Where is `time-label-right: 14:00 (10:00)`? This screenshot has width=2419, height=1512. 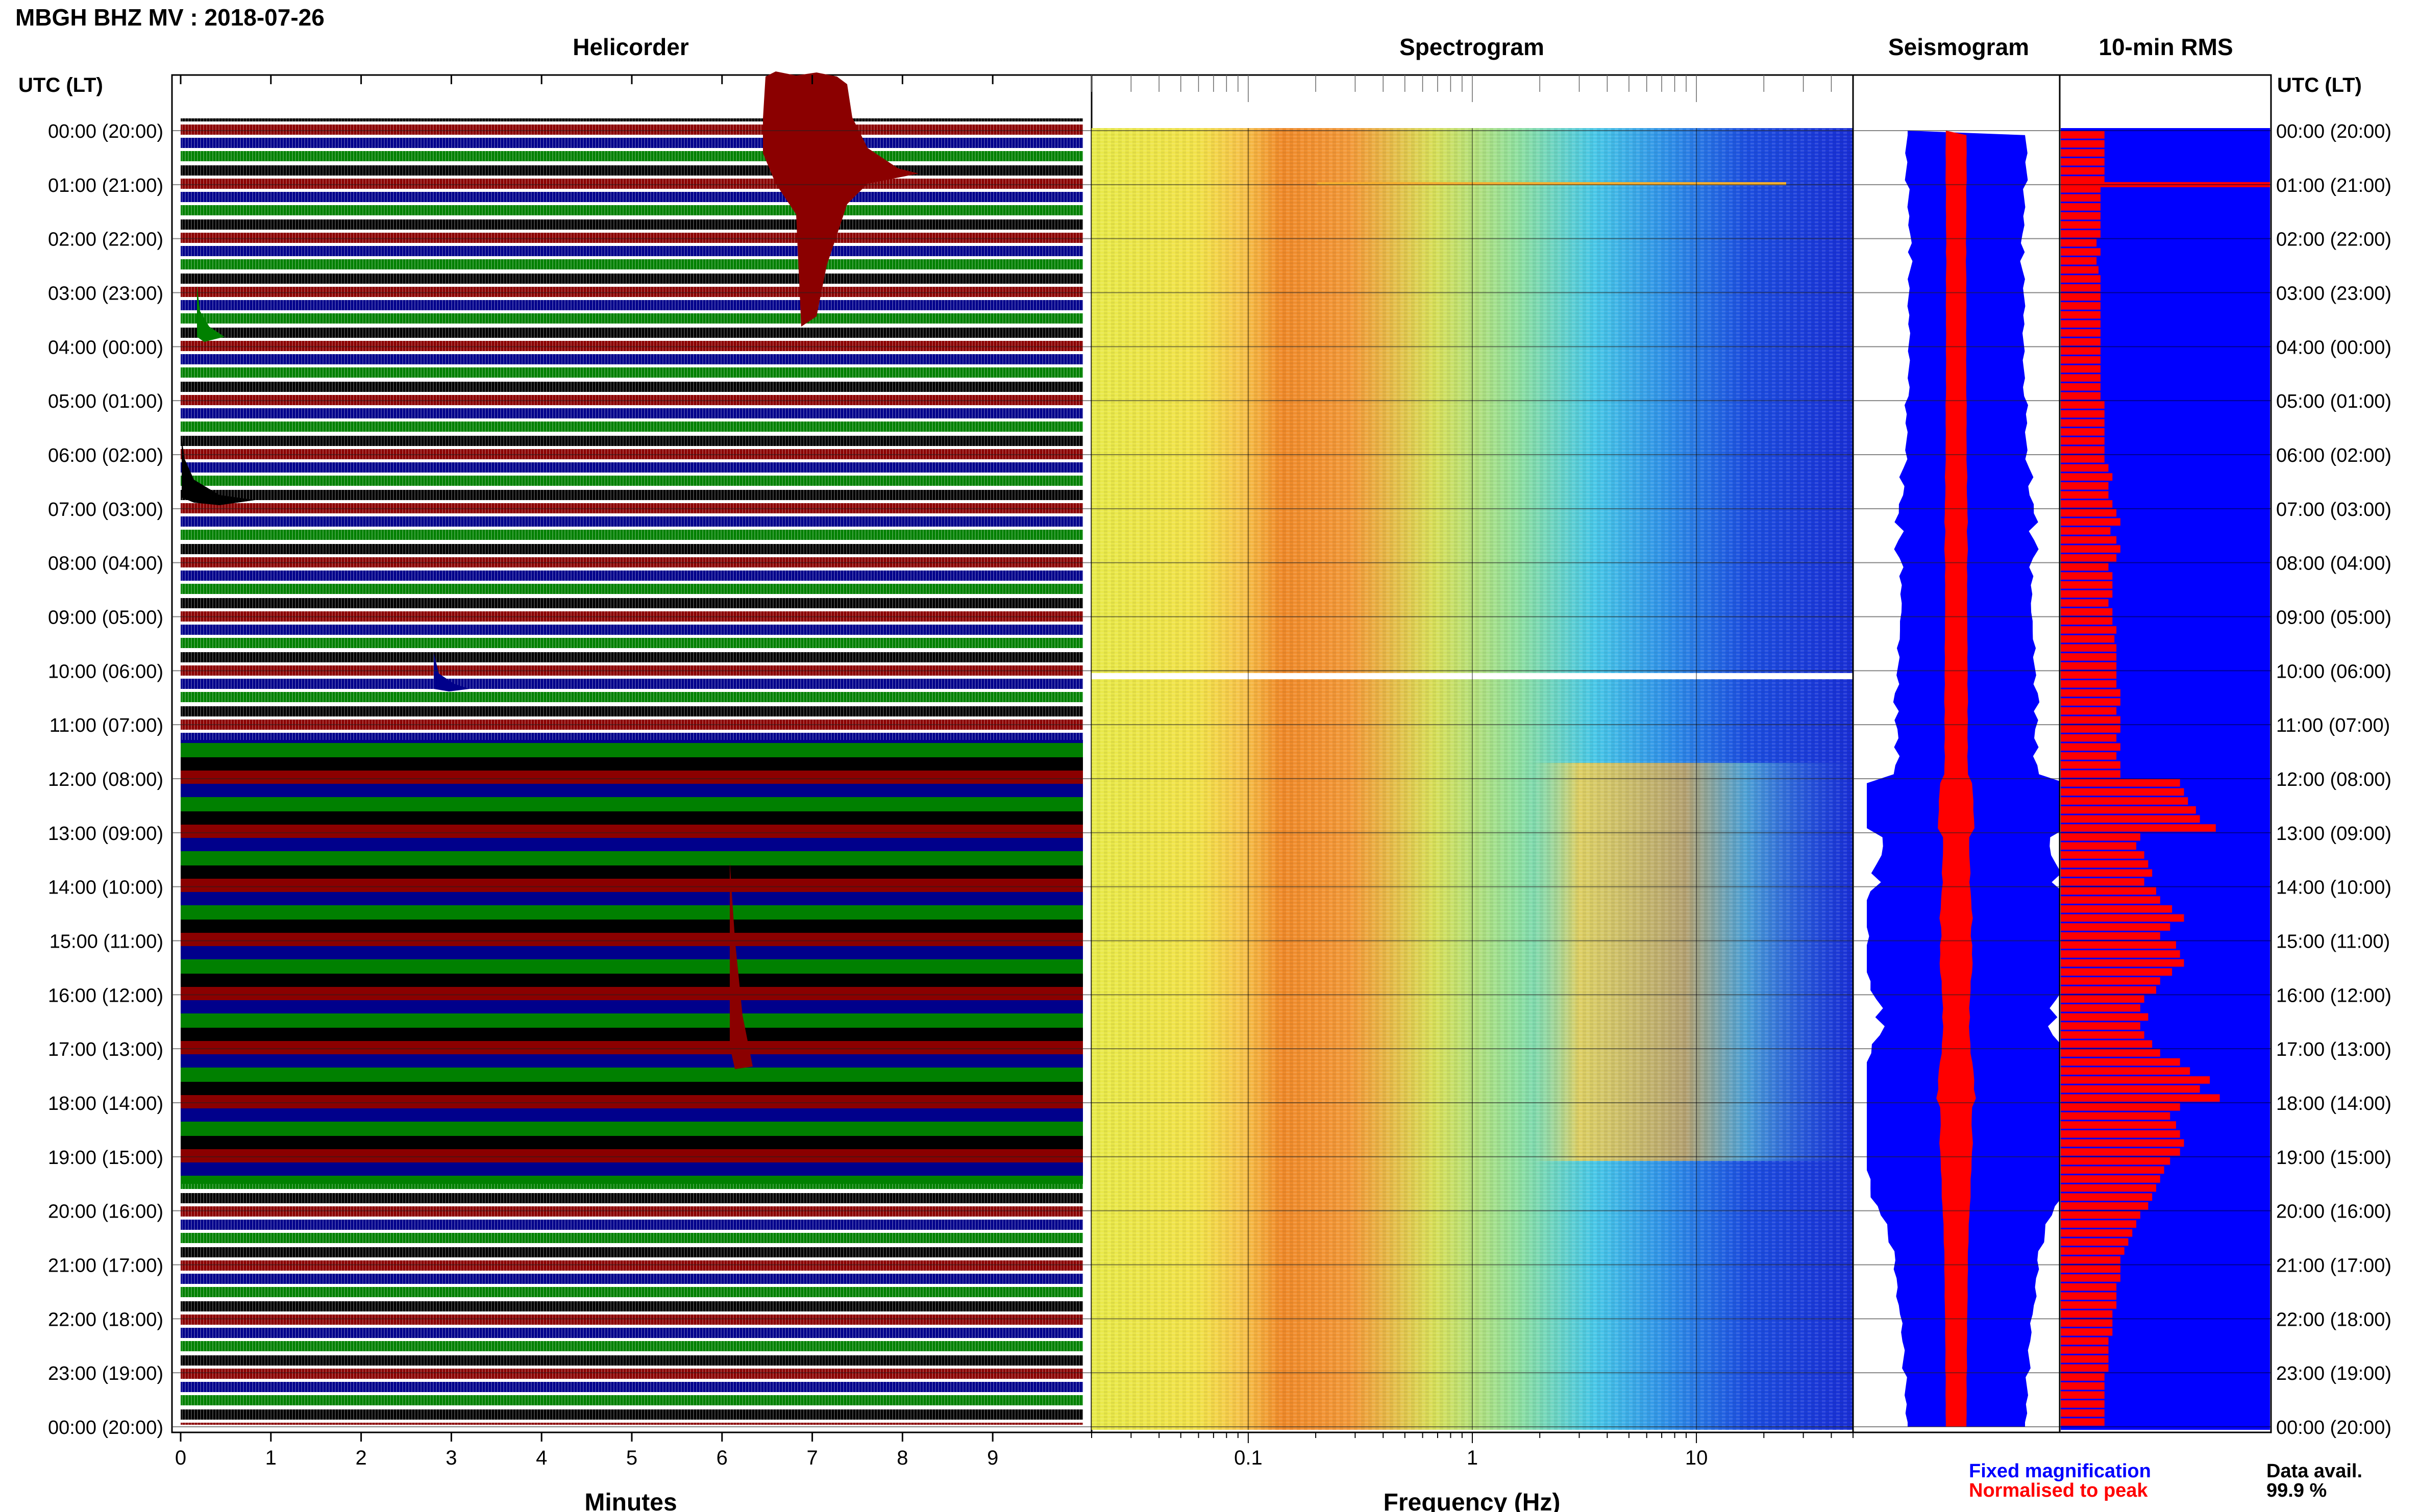 time-label-right: 14:00 (10:00) is located at coordinates (2333, 888).